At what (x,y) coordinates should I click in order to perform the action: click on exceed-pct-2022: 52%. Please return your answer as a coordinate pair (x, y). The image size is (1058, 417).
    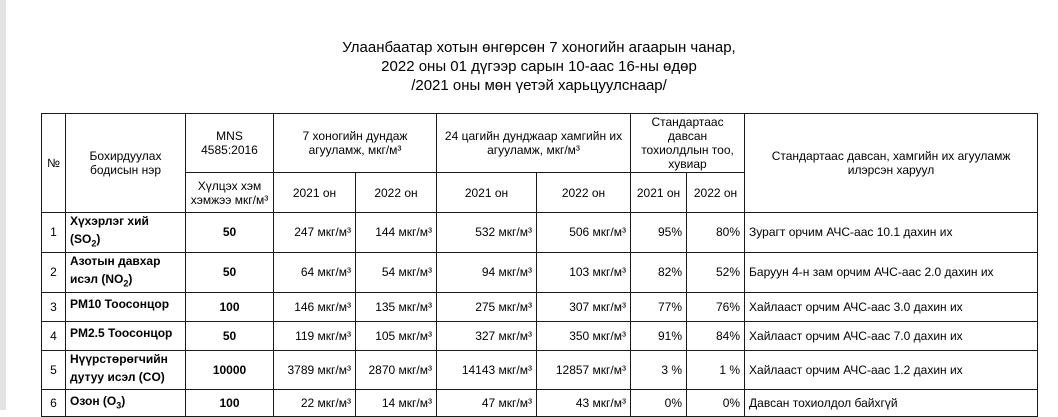
    Looking at the image, I should click on (716, 272).